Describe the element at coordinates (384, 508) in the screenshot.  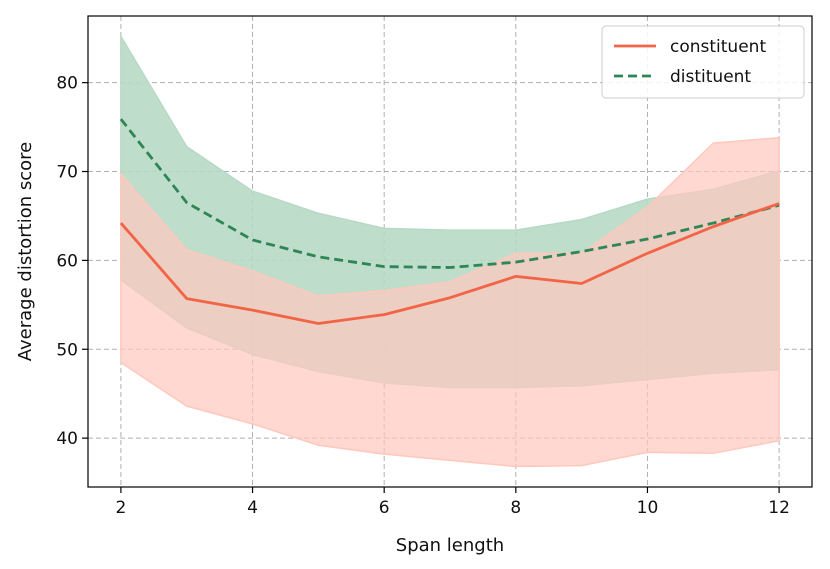
I see `x-tick-label: 6` at that location.